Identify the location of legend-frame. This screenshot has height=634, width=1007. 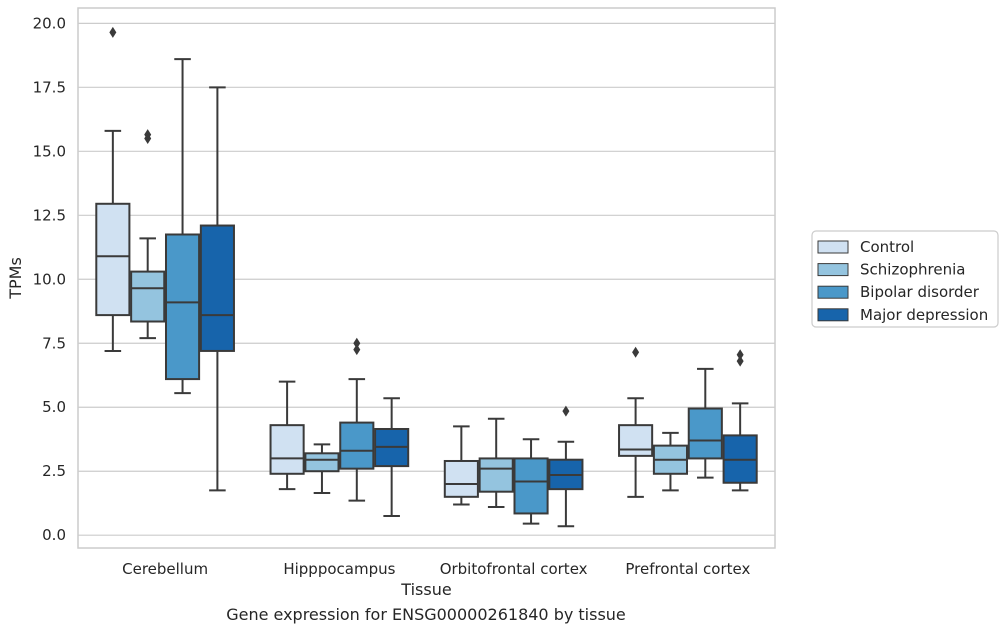
(905, 279).